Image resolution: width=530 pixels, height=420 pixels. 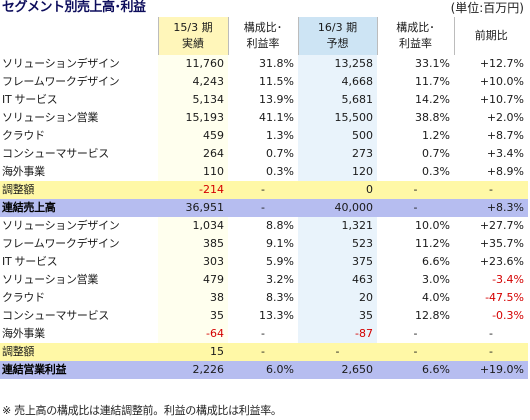 I want to click on cell-c5: +8.9%, so click(x=505, y=171).